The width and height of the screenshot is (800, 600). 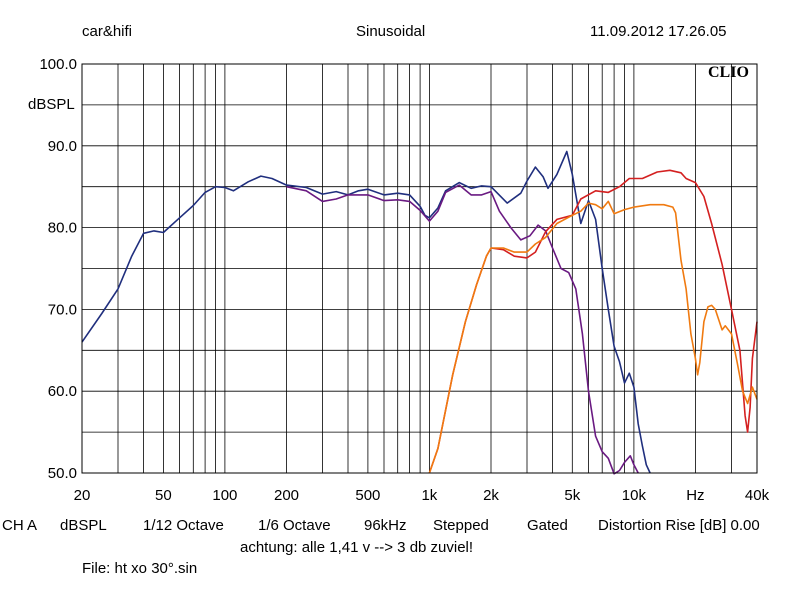 What do you see at coordinates (367, 495) in the screenshot?
I see `x-tick-label: 500` at bounding box center [367, 495].